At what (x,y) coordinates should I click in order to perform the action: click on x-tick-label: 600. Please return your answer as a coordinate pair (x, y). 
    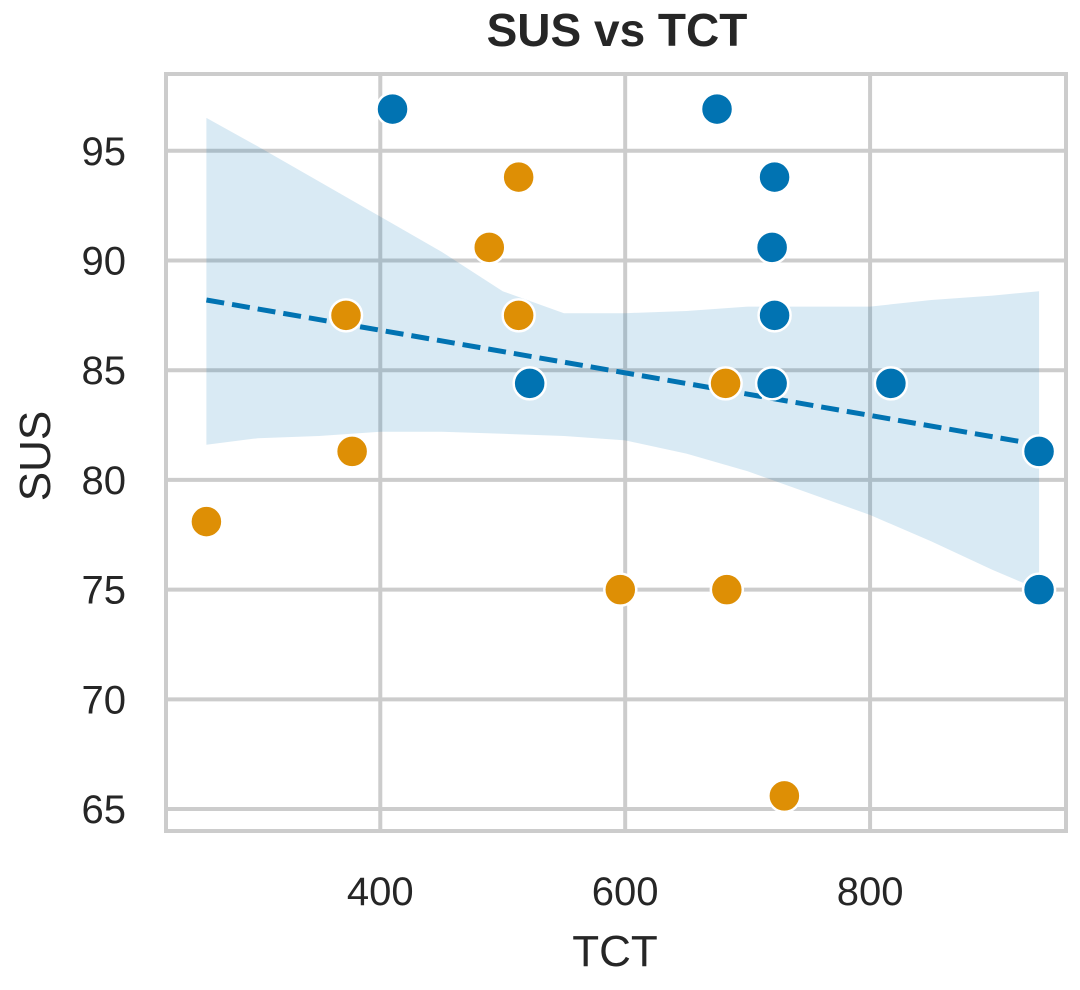
    Looking at the image, I should click on (625, 892).